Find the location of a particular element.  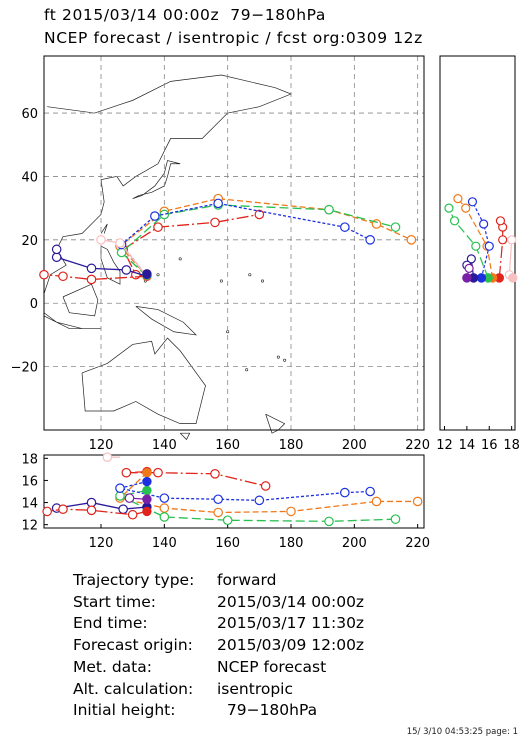

trajectory-line-red is located at coordinates (191, 245).